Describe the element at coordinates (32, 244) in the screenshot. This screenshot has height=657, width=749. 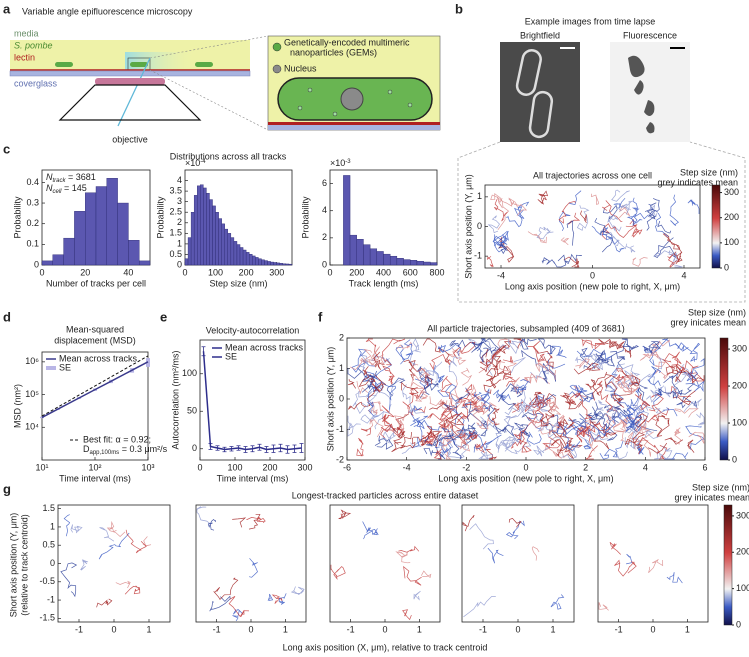
I see `y-tick-label: 0.1` at that location.